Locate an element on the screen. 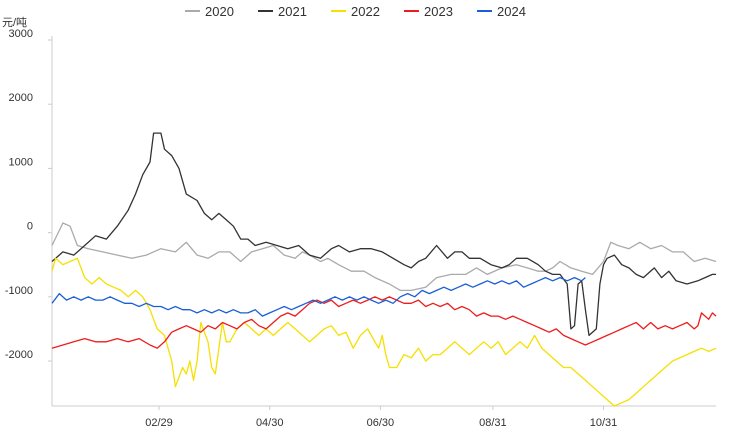 The image size is (729, 434). y-tick-label: 1000 is located at coordinates (21, 162).